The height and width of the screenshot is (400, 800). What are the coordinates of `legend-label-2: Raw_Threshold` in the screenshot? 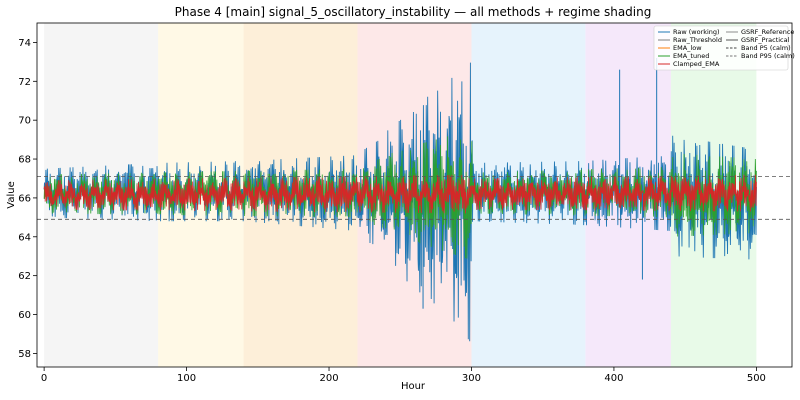 It's located at (697, 40).